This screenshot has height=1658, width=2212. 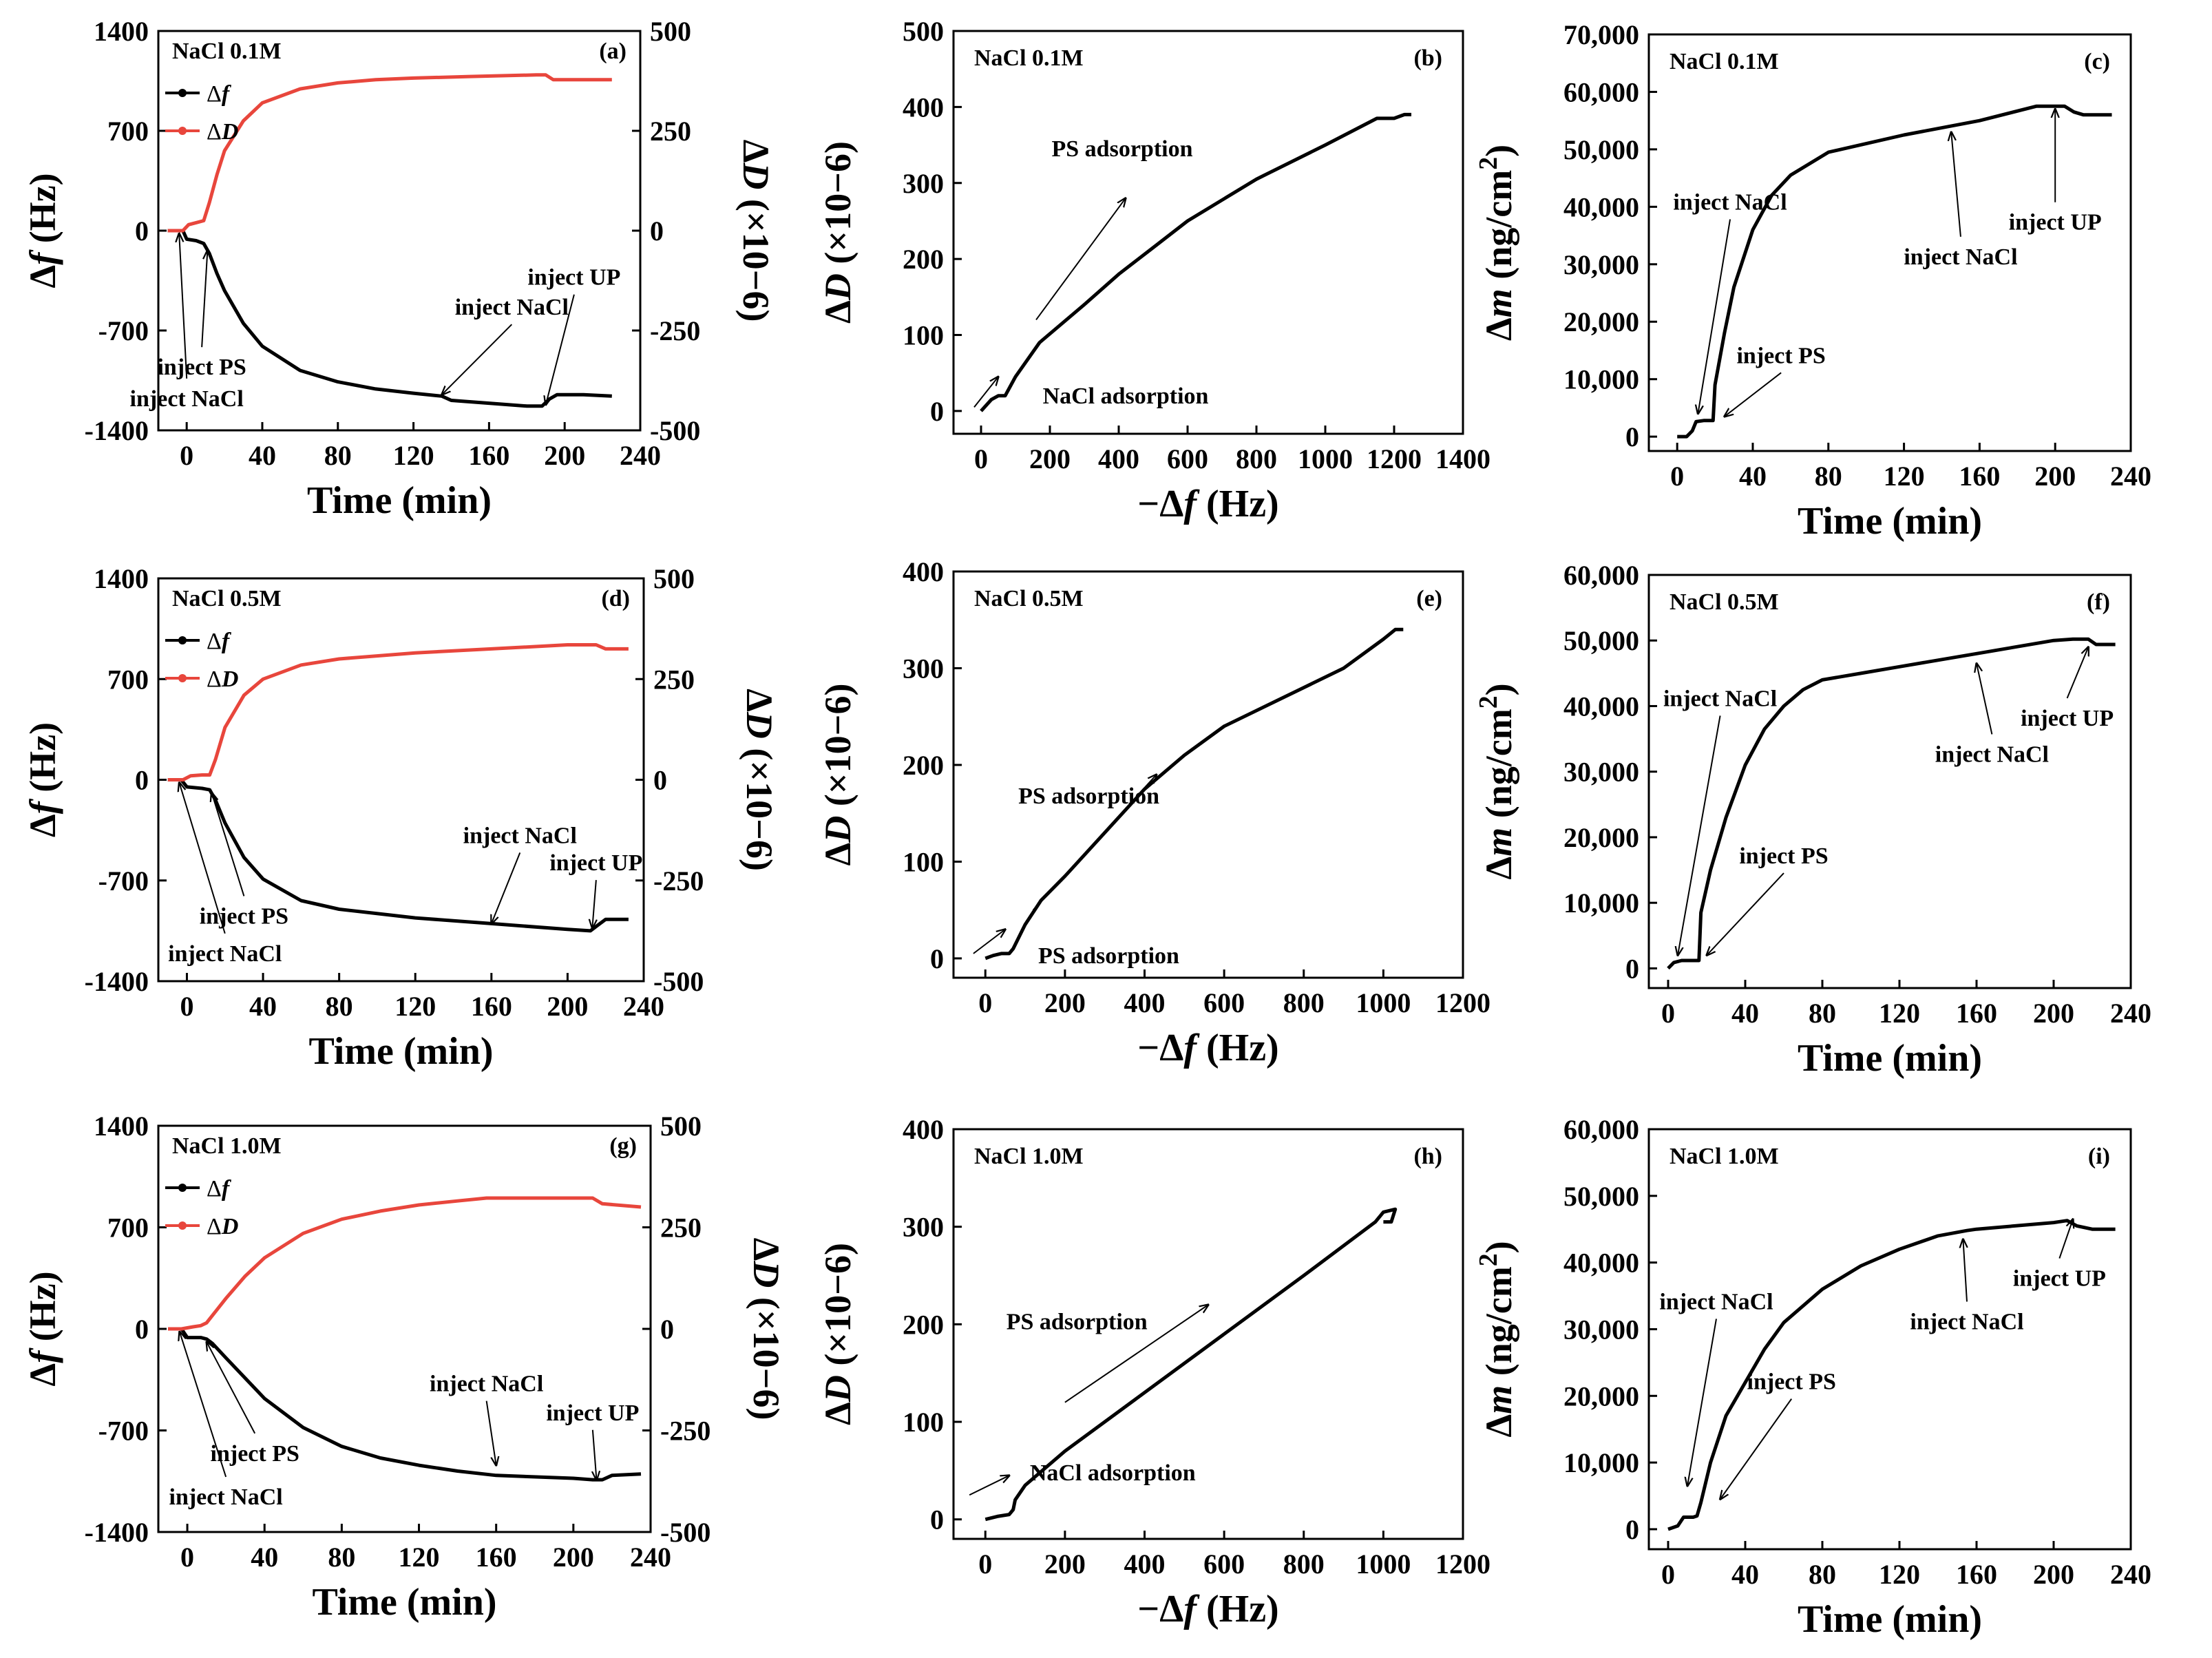 What do you see at coordinates (923, 571) in the screenshot?
I see `y-tick-label: 400` at bounding box center [923, 571].